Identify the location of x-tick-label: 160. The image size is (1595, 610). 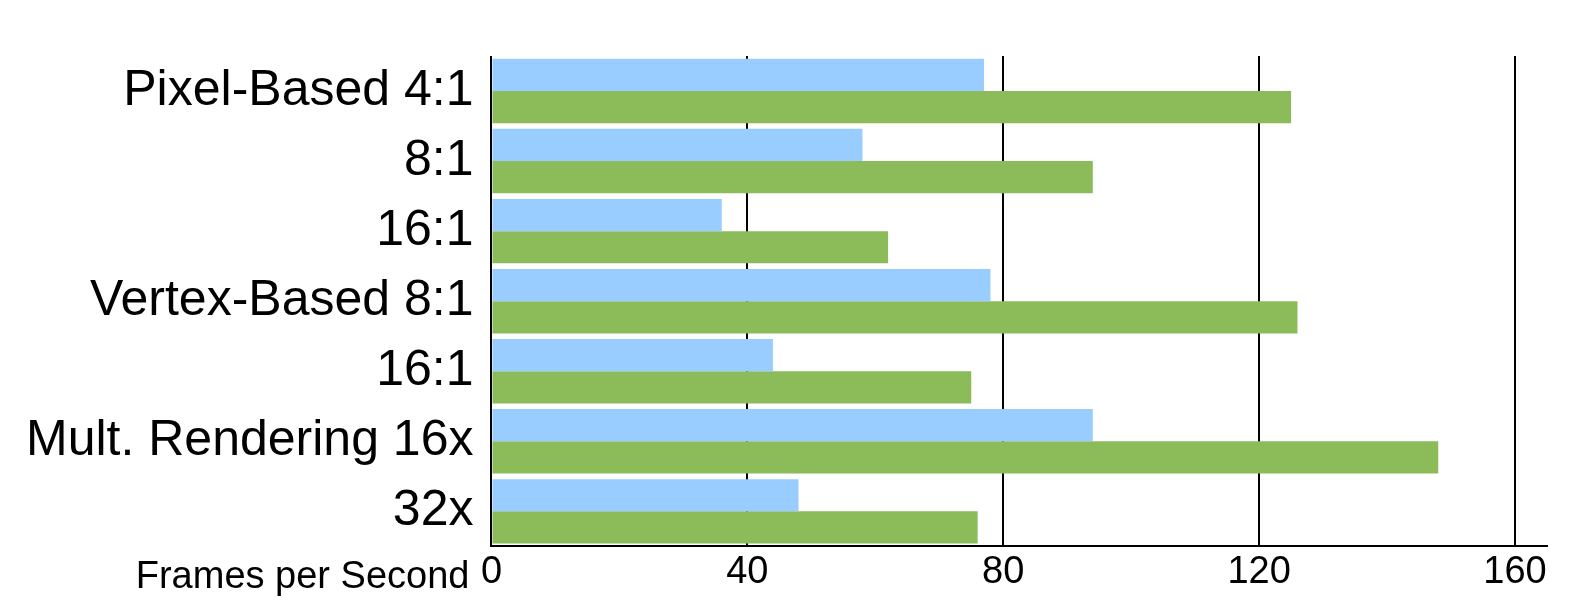
(1515, 569).